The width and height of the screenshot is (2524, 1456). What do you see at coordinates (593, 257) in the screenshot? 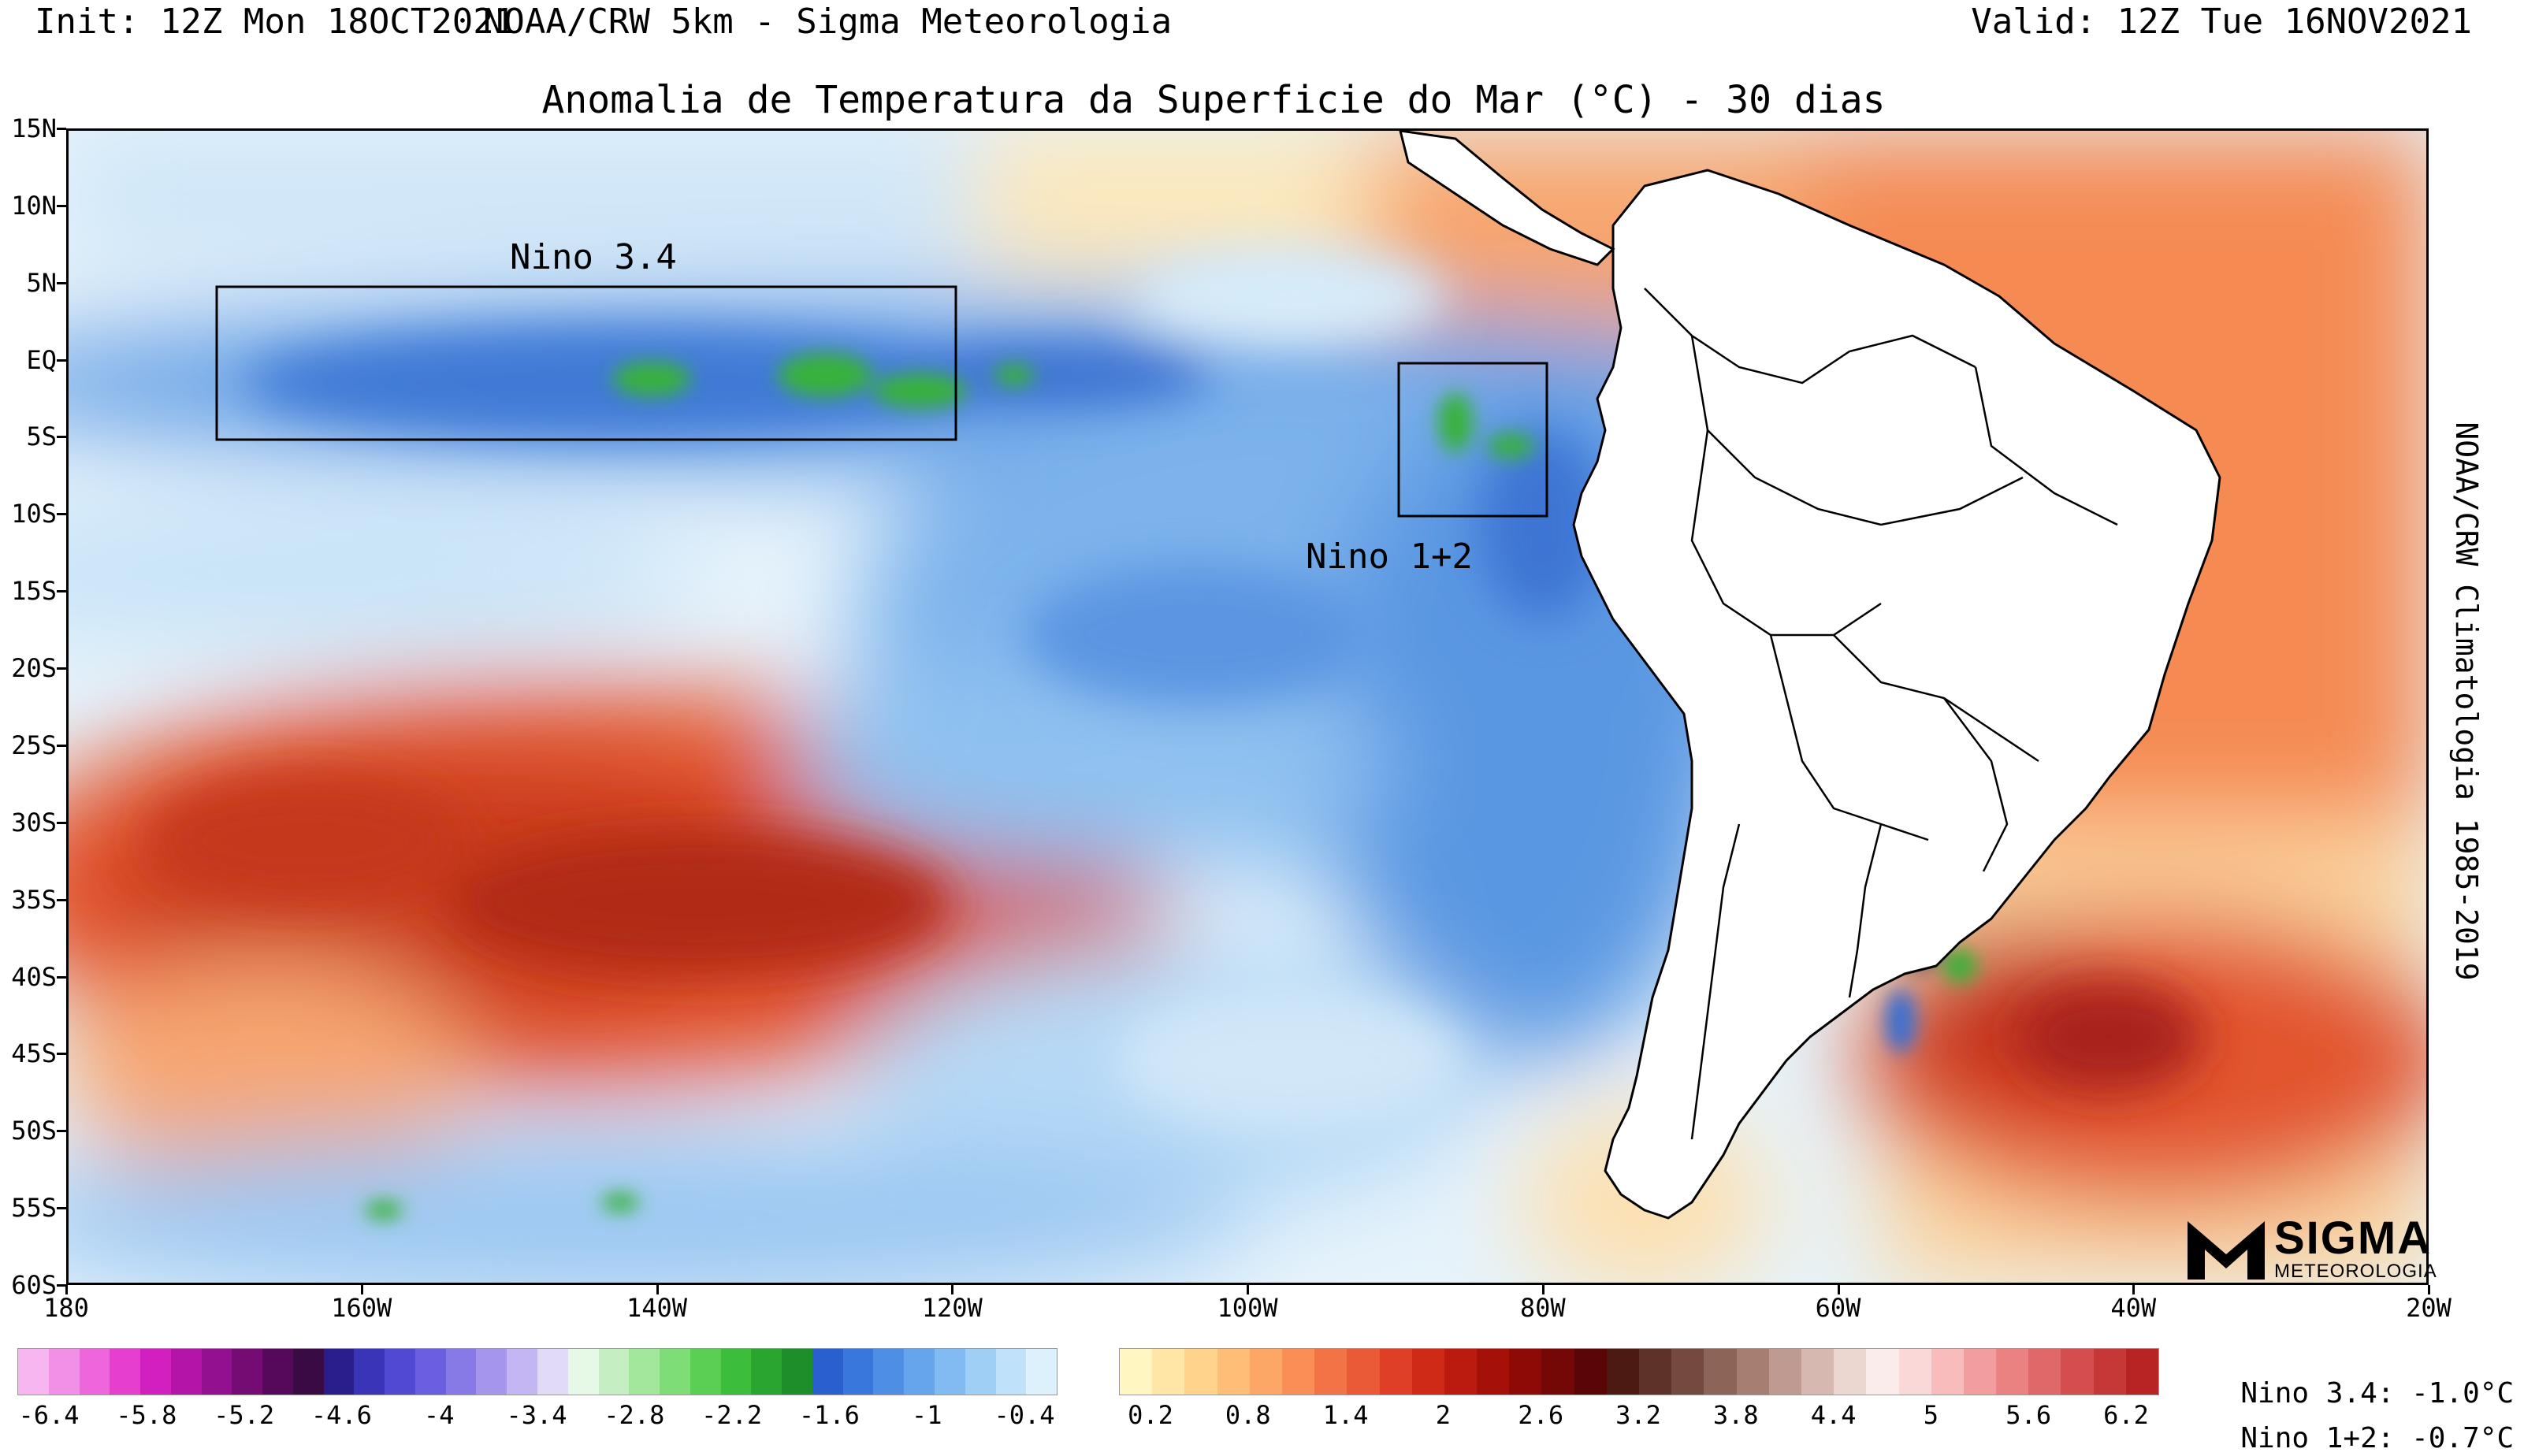
I see `nino34-label: Nino 3.4` at bounding box center [593, 257].